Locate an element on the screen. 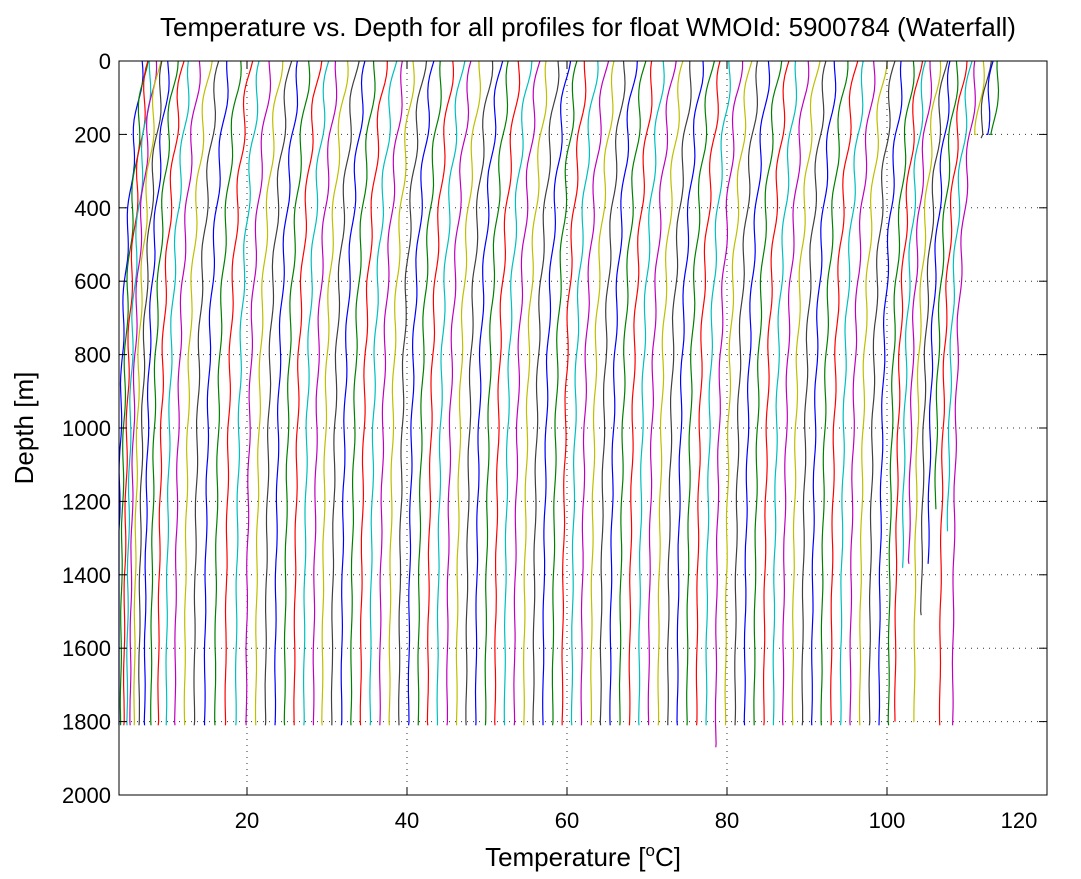 This screenshot has width=1081, height=879. x-tick-label: 80 is located at coordinates (727, 820).